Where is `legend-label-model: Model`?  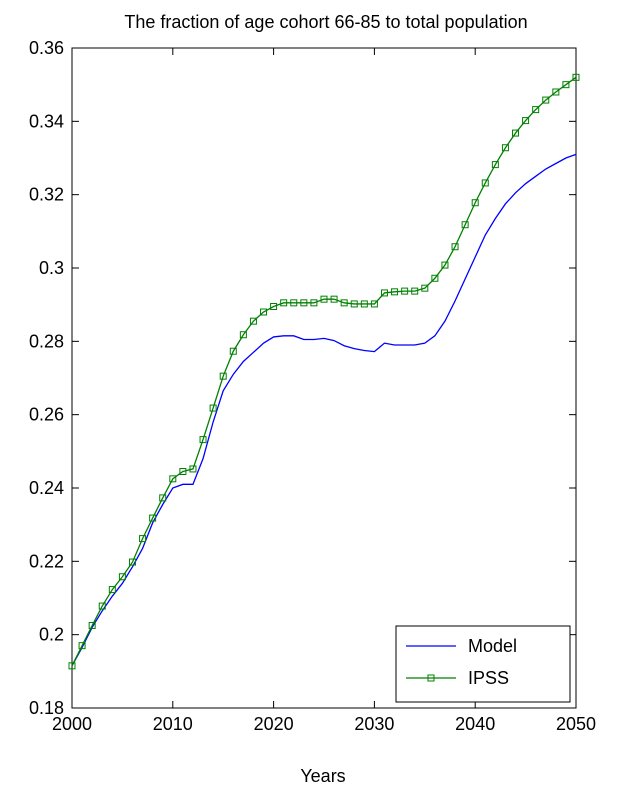
legend-label-model: Model is located at coordinates (492, 646).